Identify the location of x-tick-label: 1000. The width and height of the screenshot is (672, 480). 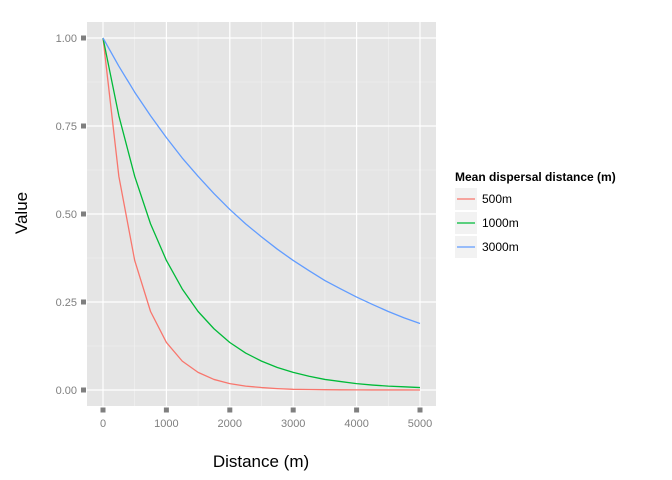
(166, 424).